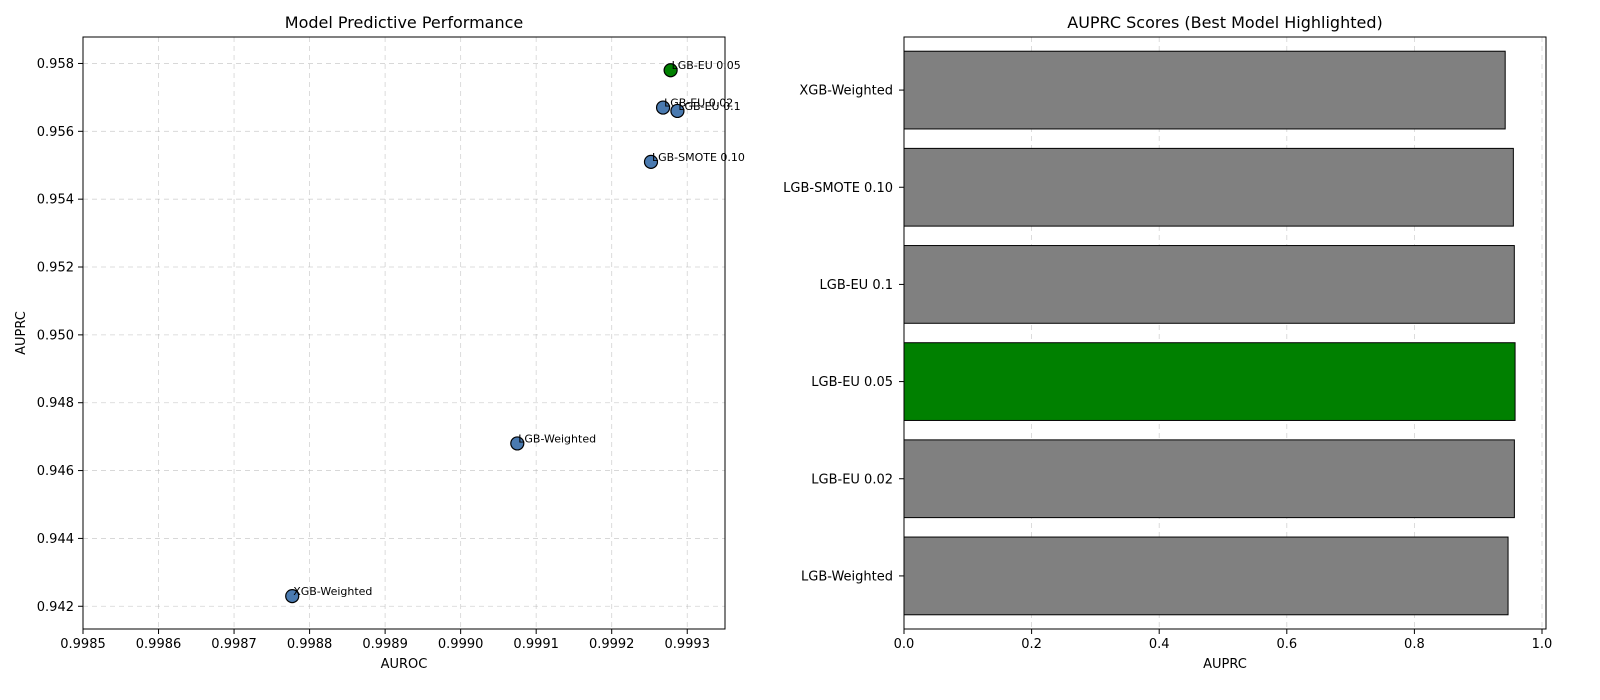 Image resolution: width=1600 pixels, height=700 pixels. Describe the element at coordinates (1286, 644) in the screenshot. I see `bar-x-tick-label: 0.6` at that location.